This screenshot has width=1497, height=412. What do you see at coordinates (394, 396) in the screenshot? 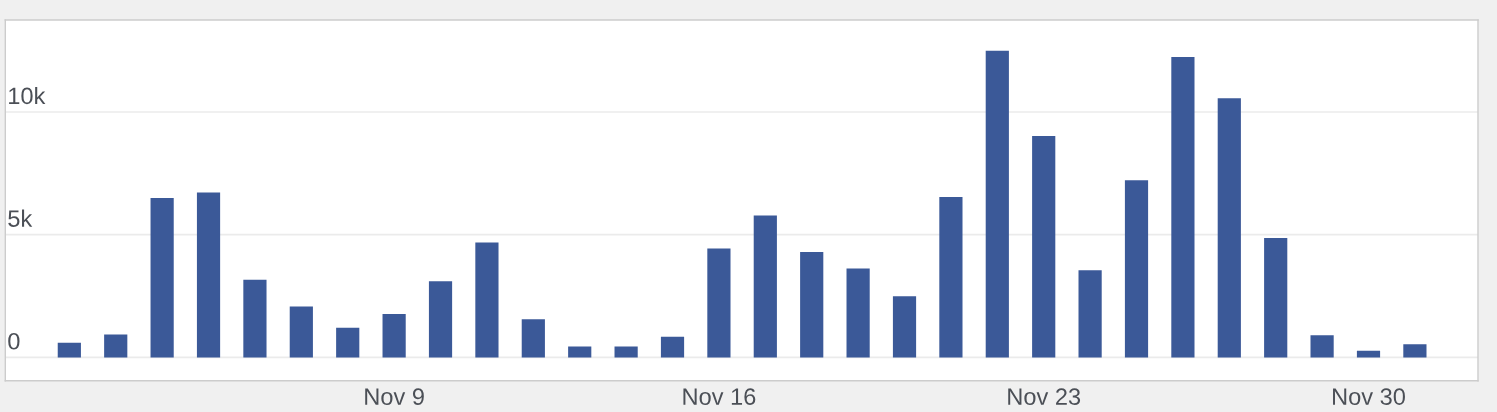
I see `x-tick-label: Nov 9` at bounding box center [394, 396].